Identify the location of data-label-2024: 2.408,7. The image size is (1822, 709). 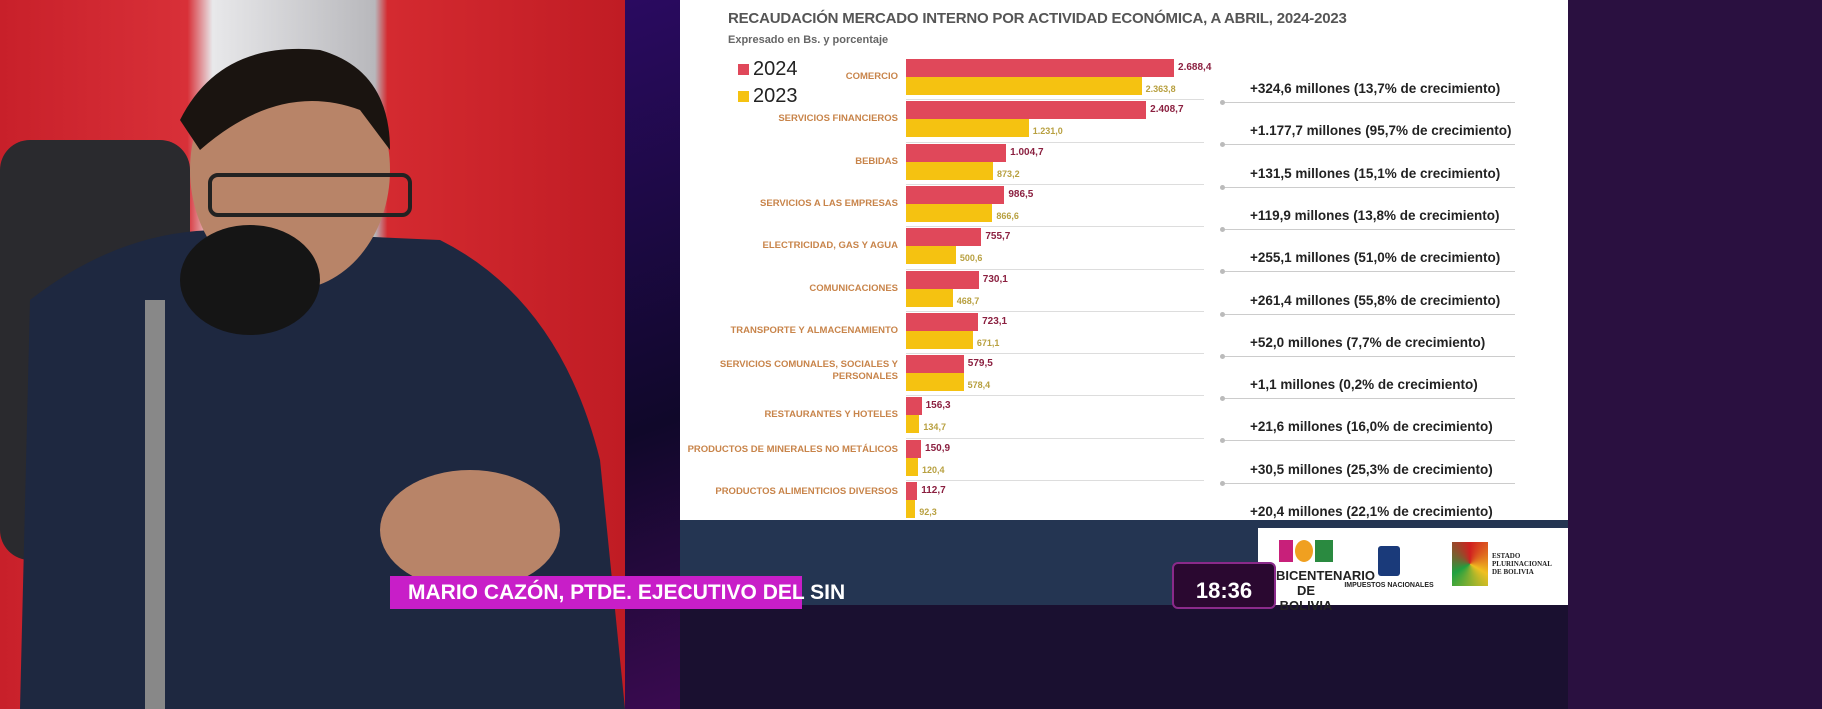
(1167, 110).